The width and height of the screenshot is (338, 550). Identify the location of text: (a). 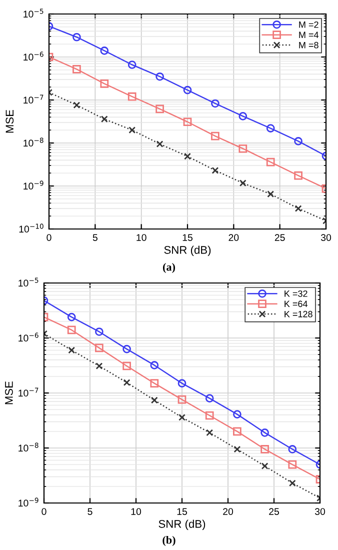
(169, 268).